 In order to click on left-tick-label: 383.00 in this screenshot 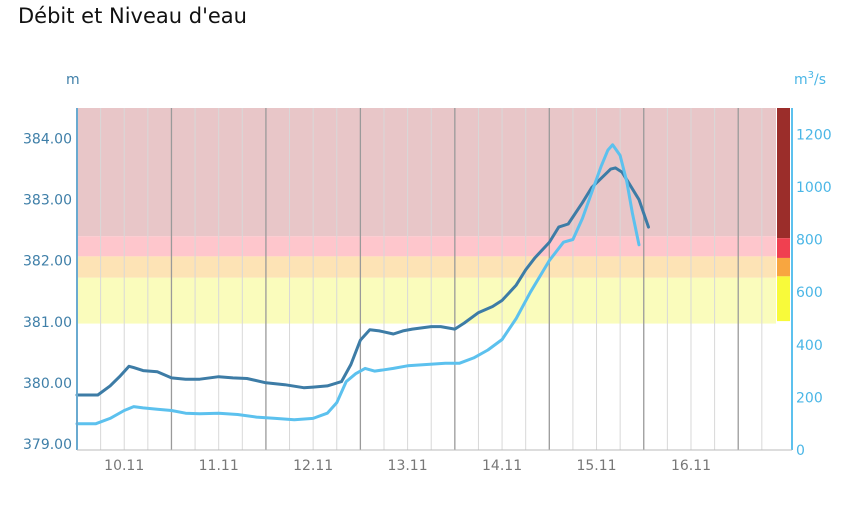, I will do `click(47, 201)`.